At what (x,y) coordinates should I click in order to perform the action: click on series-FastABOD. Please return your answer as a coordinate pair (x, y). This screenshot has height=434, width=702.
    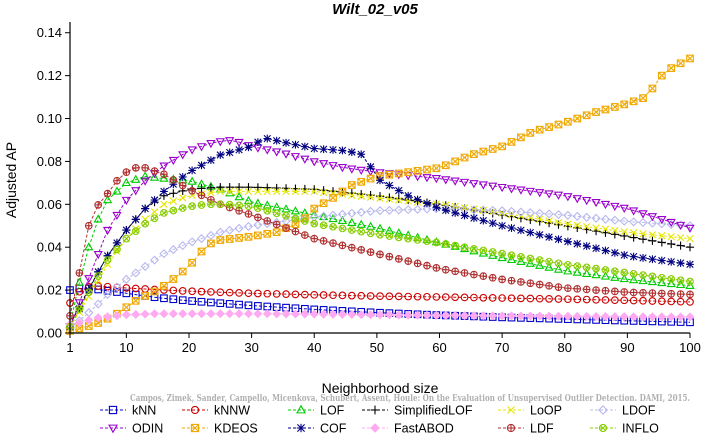
    Looking at the image, I should click on (380, 319).